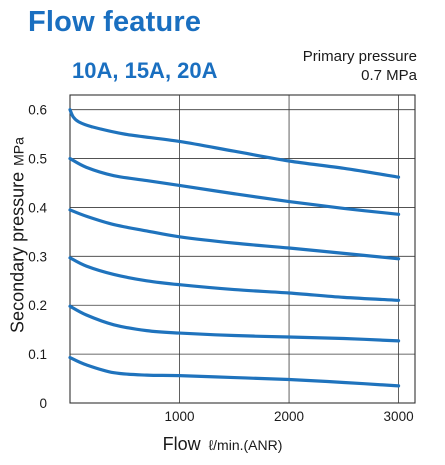 This screenshot has height=465, width=445. I want to click on chart-title: Flow feature, so click(115, 22).